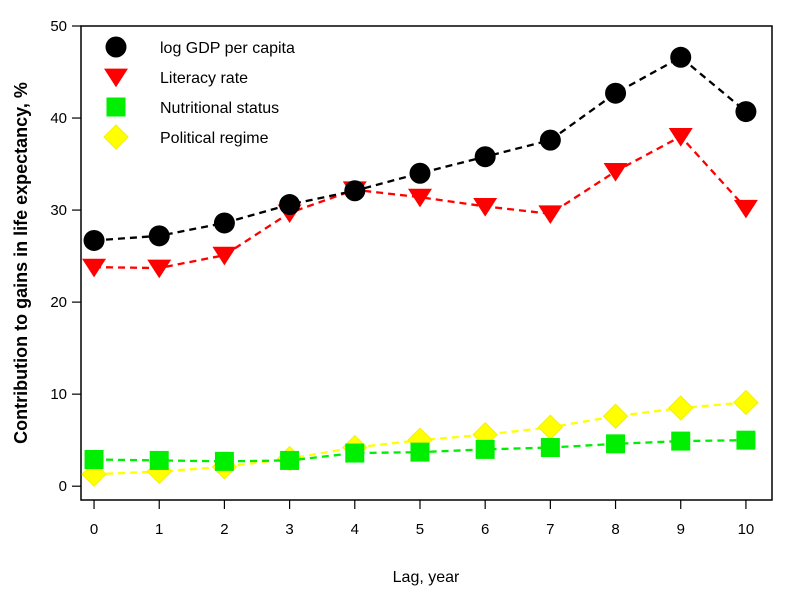 Image resolution: width=785 pixels, height=593 pixels. Describe the element at coordinates (355, 529) in the screenshot. I see `x-tick-label: 4` at that location.